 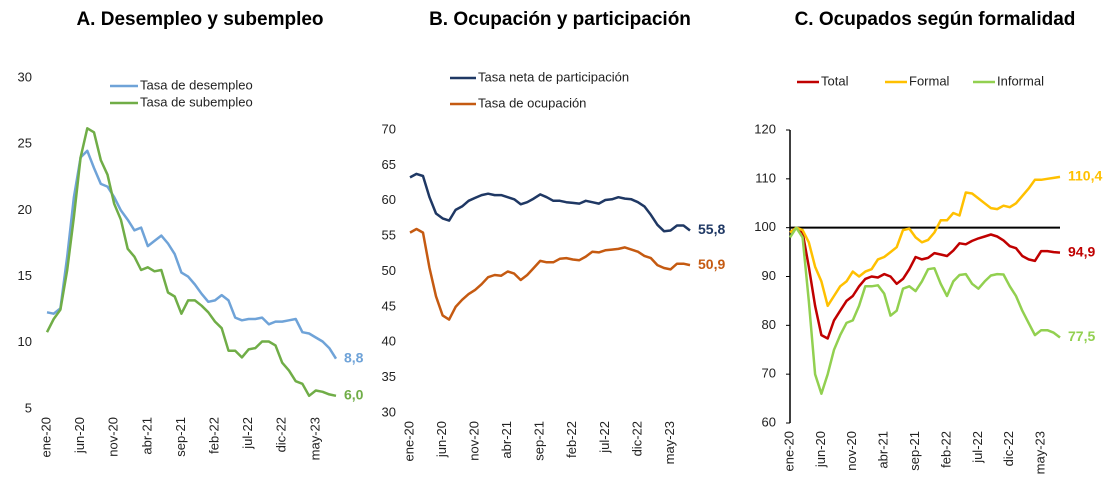 I want to click on panel-title: C. Ocupados según formalidad, so click(x=935, y=19).